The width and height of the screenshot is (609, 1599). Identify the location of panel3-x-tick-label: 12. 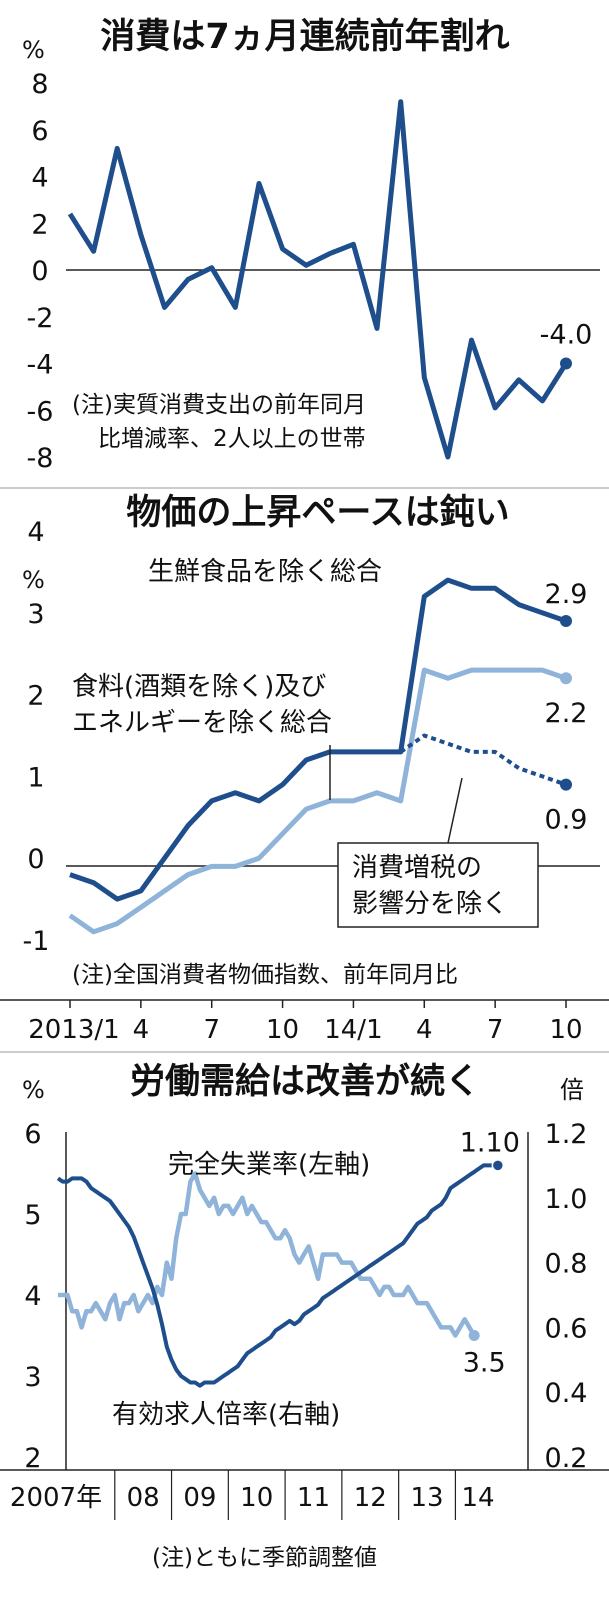
(370, 1498).